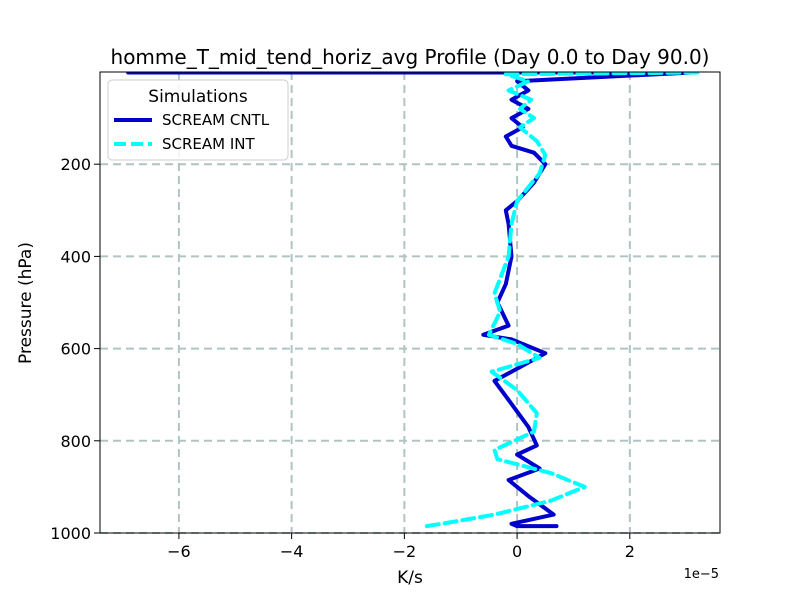 The image size is (800, 600). Describe the element at coordinates (75, 441) in the screenshot. I see `y-tick-label: 800` at that location.